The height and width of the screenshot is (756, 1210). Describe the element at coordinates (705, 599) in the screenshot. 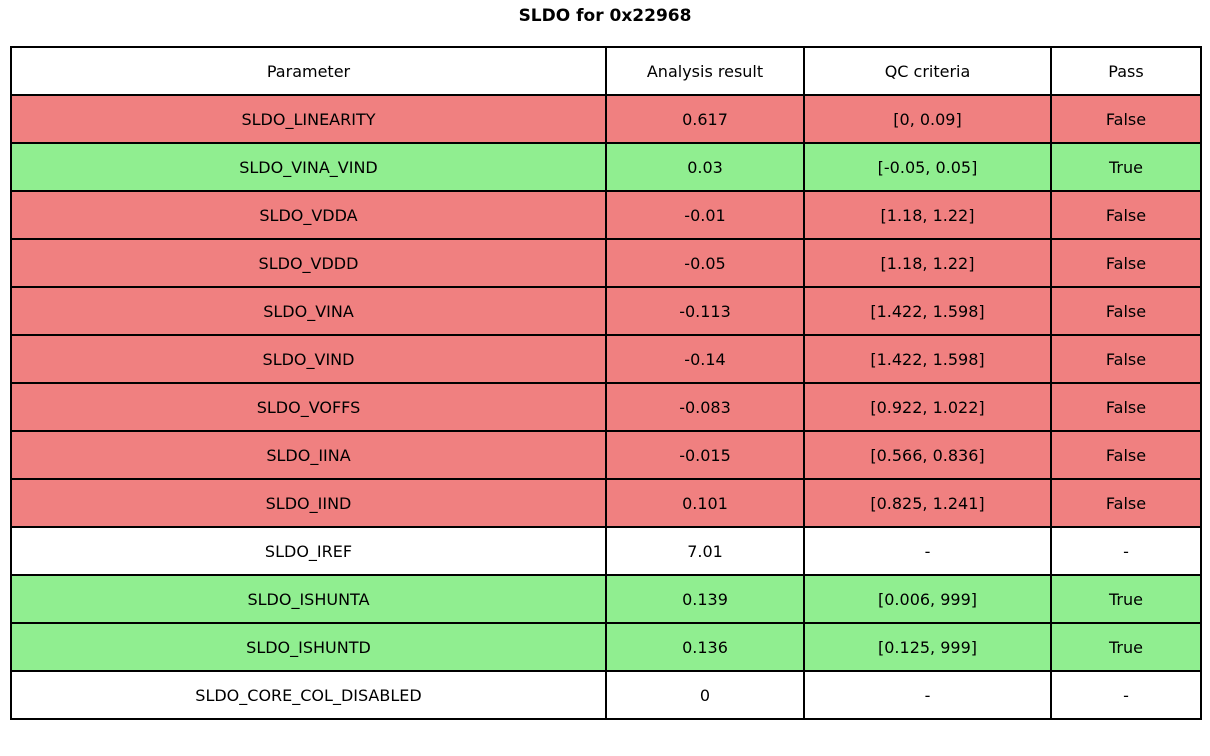

I see `analysis-result-cell: 0.139` at that location.